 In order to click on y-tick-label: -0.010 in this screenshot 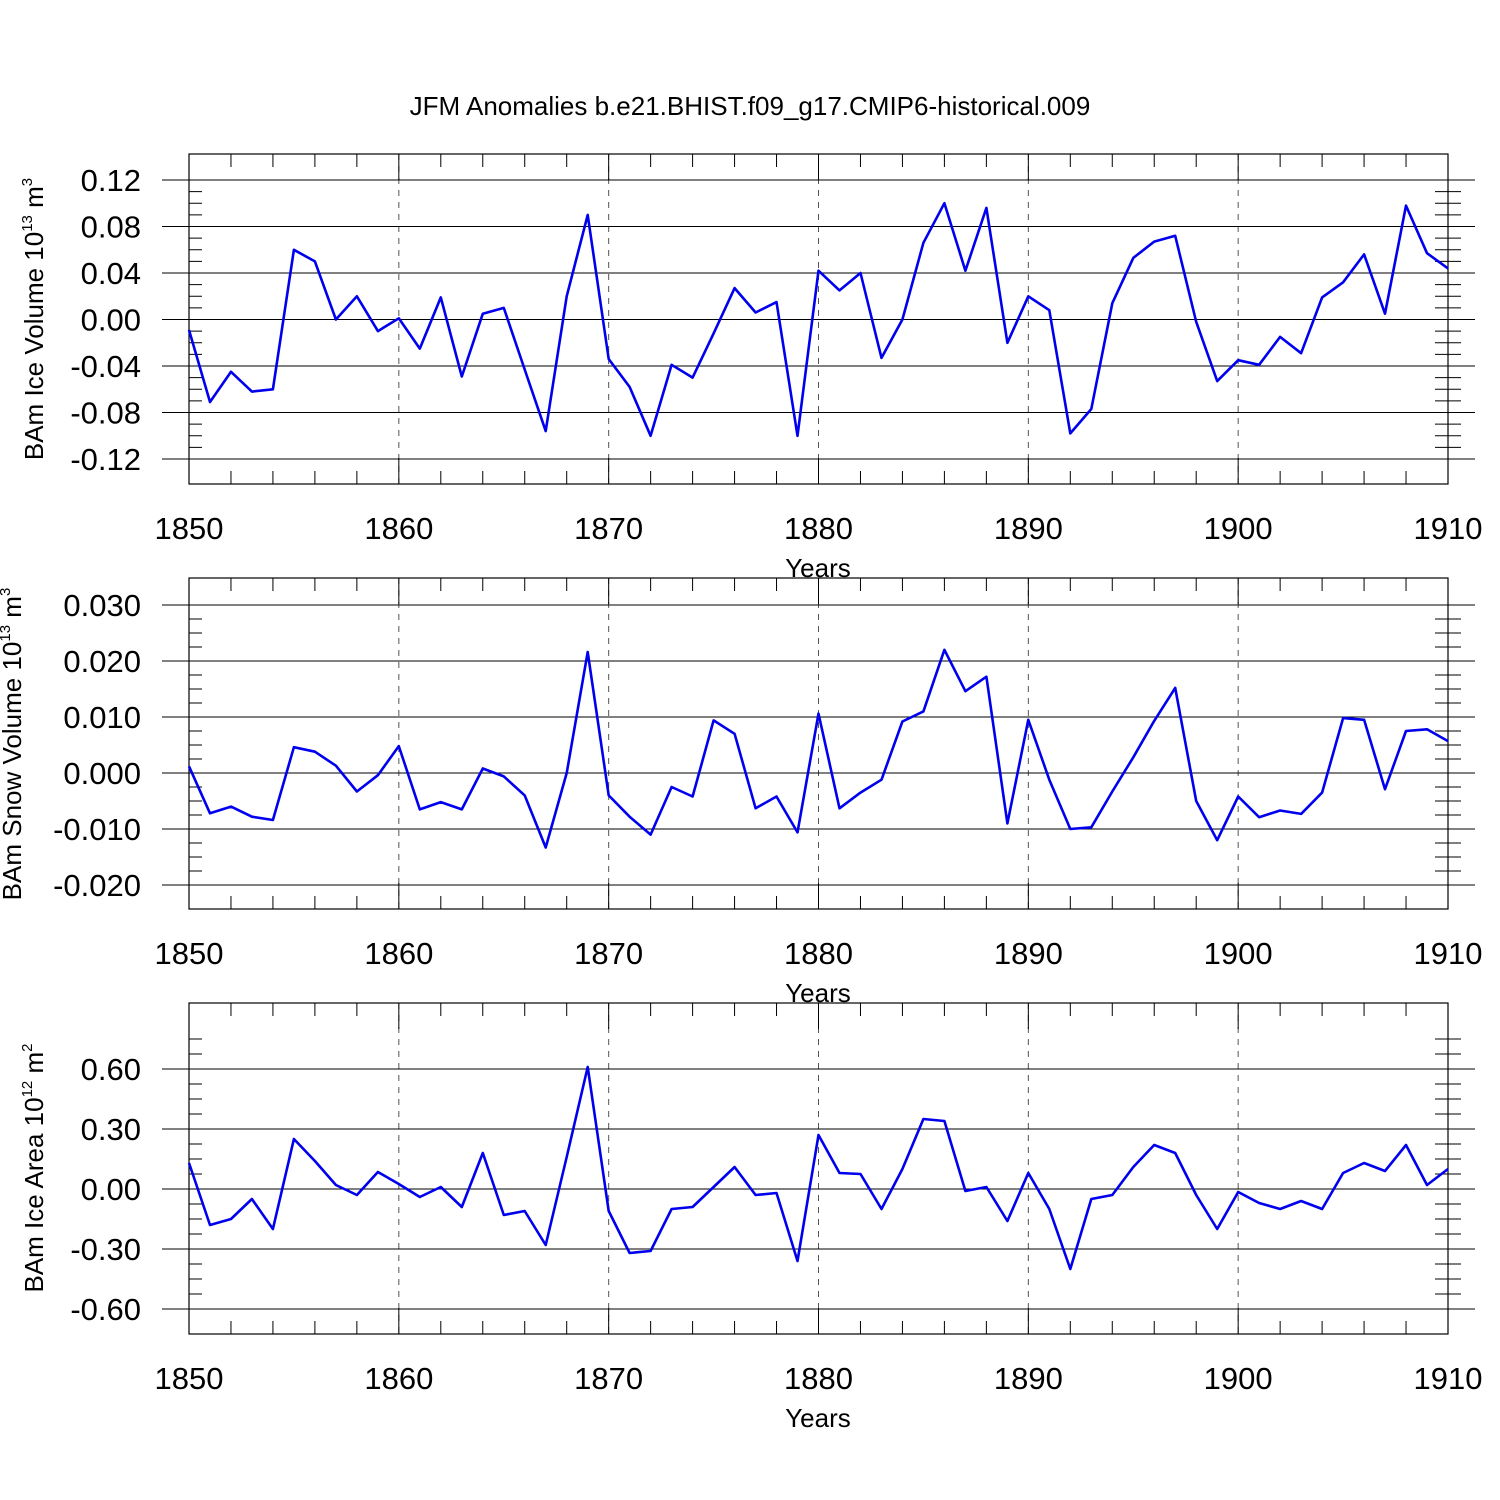, I will do `click(97, 829)`.